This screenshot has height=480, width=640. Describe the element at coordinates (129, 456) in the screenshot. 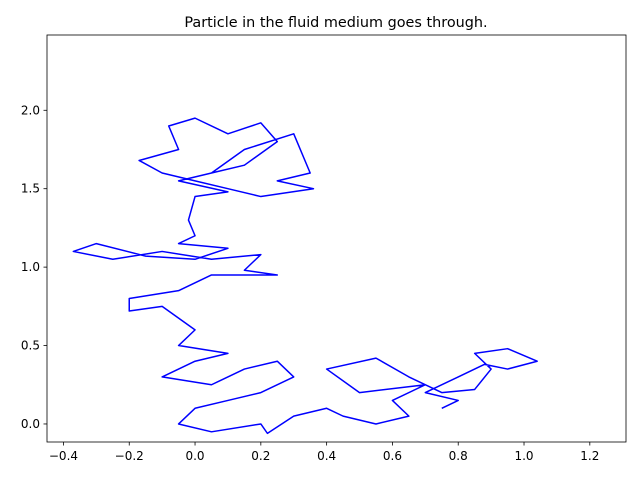

I see `x-tick-label: −0.2` at that location.